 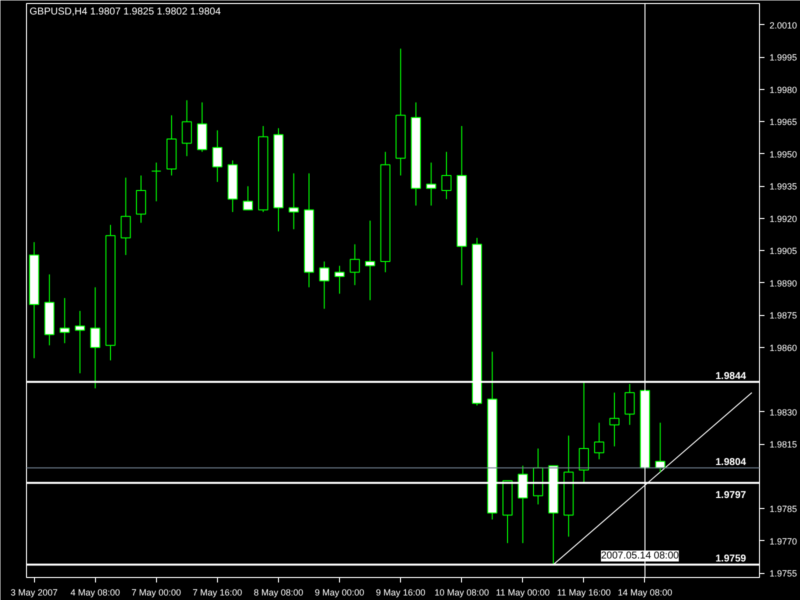 I want to click on y-tick-label: 1.9995, so click(x=784, y=57).